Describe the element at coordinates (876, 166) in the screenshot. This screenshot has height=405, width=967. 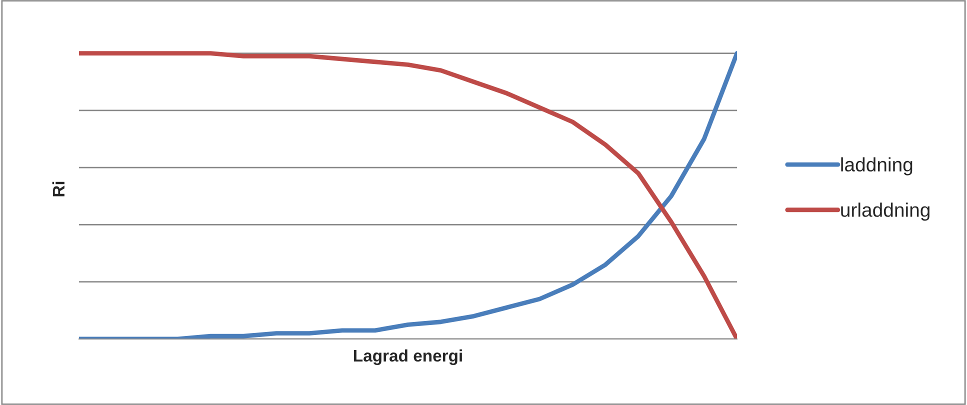
I see `legend-label: laddning` at that location.